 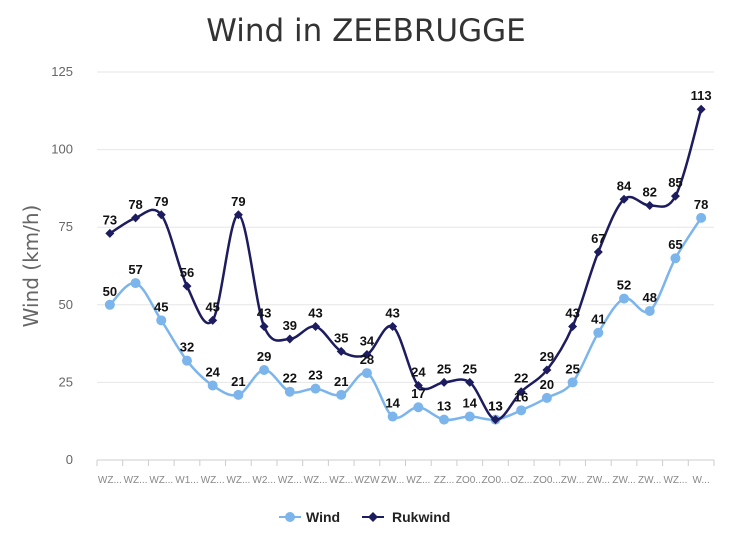 What do you see at coordinates (323, 517) in the screenshot?
I see `legend-wind-label: Wind` at bounding box center [323, 517].